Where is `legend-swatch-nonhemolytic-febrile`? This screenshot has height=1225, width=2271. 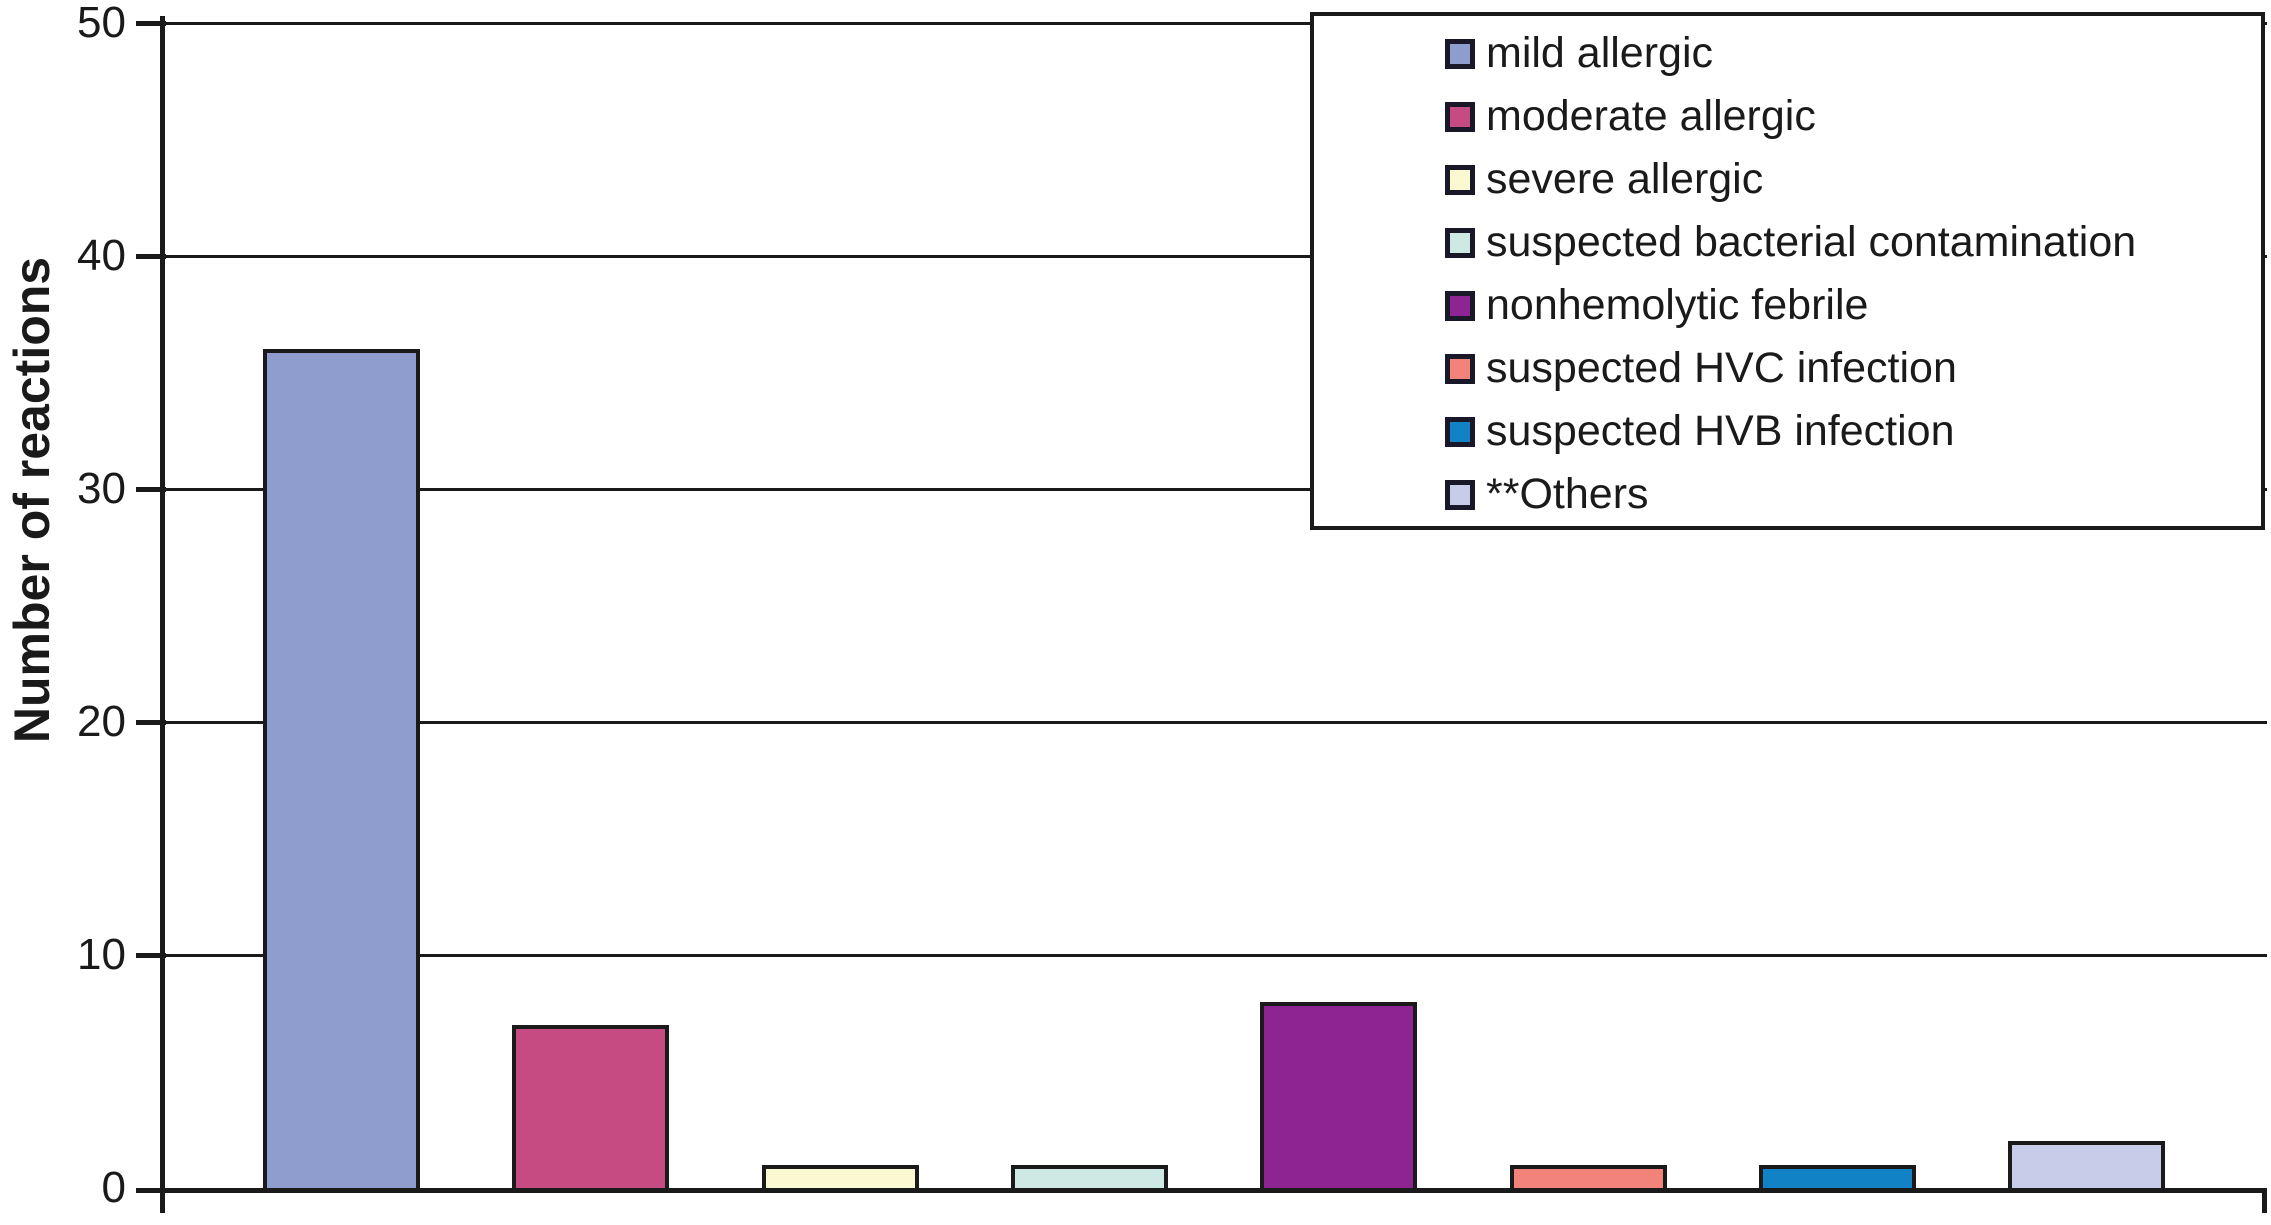 legend-swatch-nonhemolytic-febrile is located at coordinates (1460, 305).